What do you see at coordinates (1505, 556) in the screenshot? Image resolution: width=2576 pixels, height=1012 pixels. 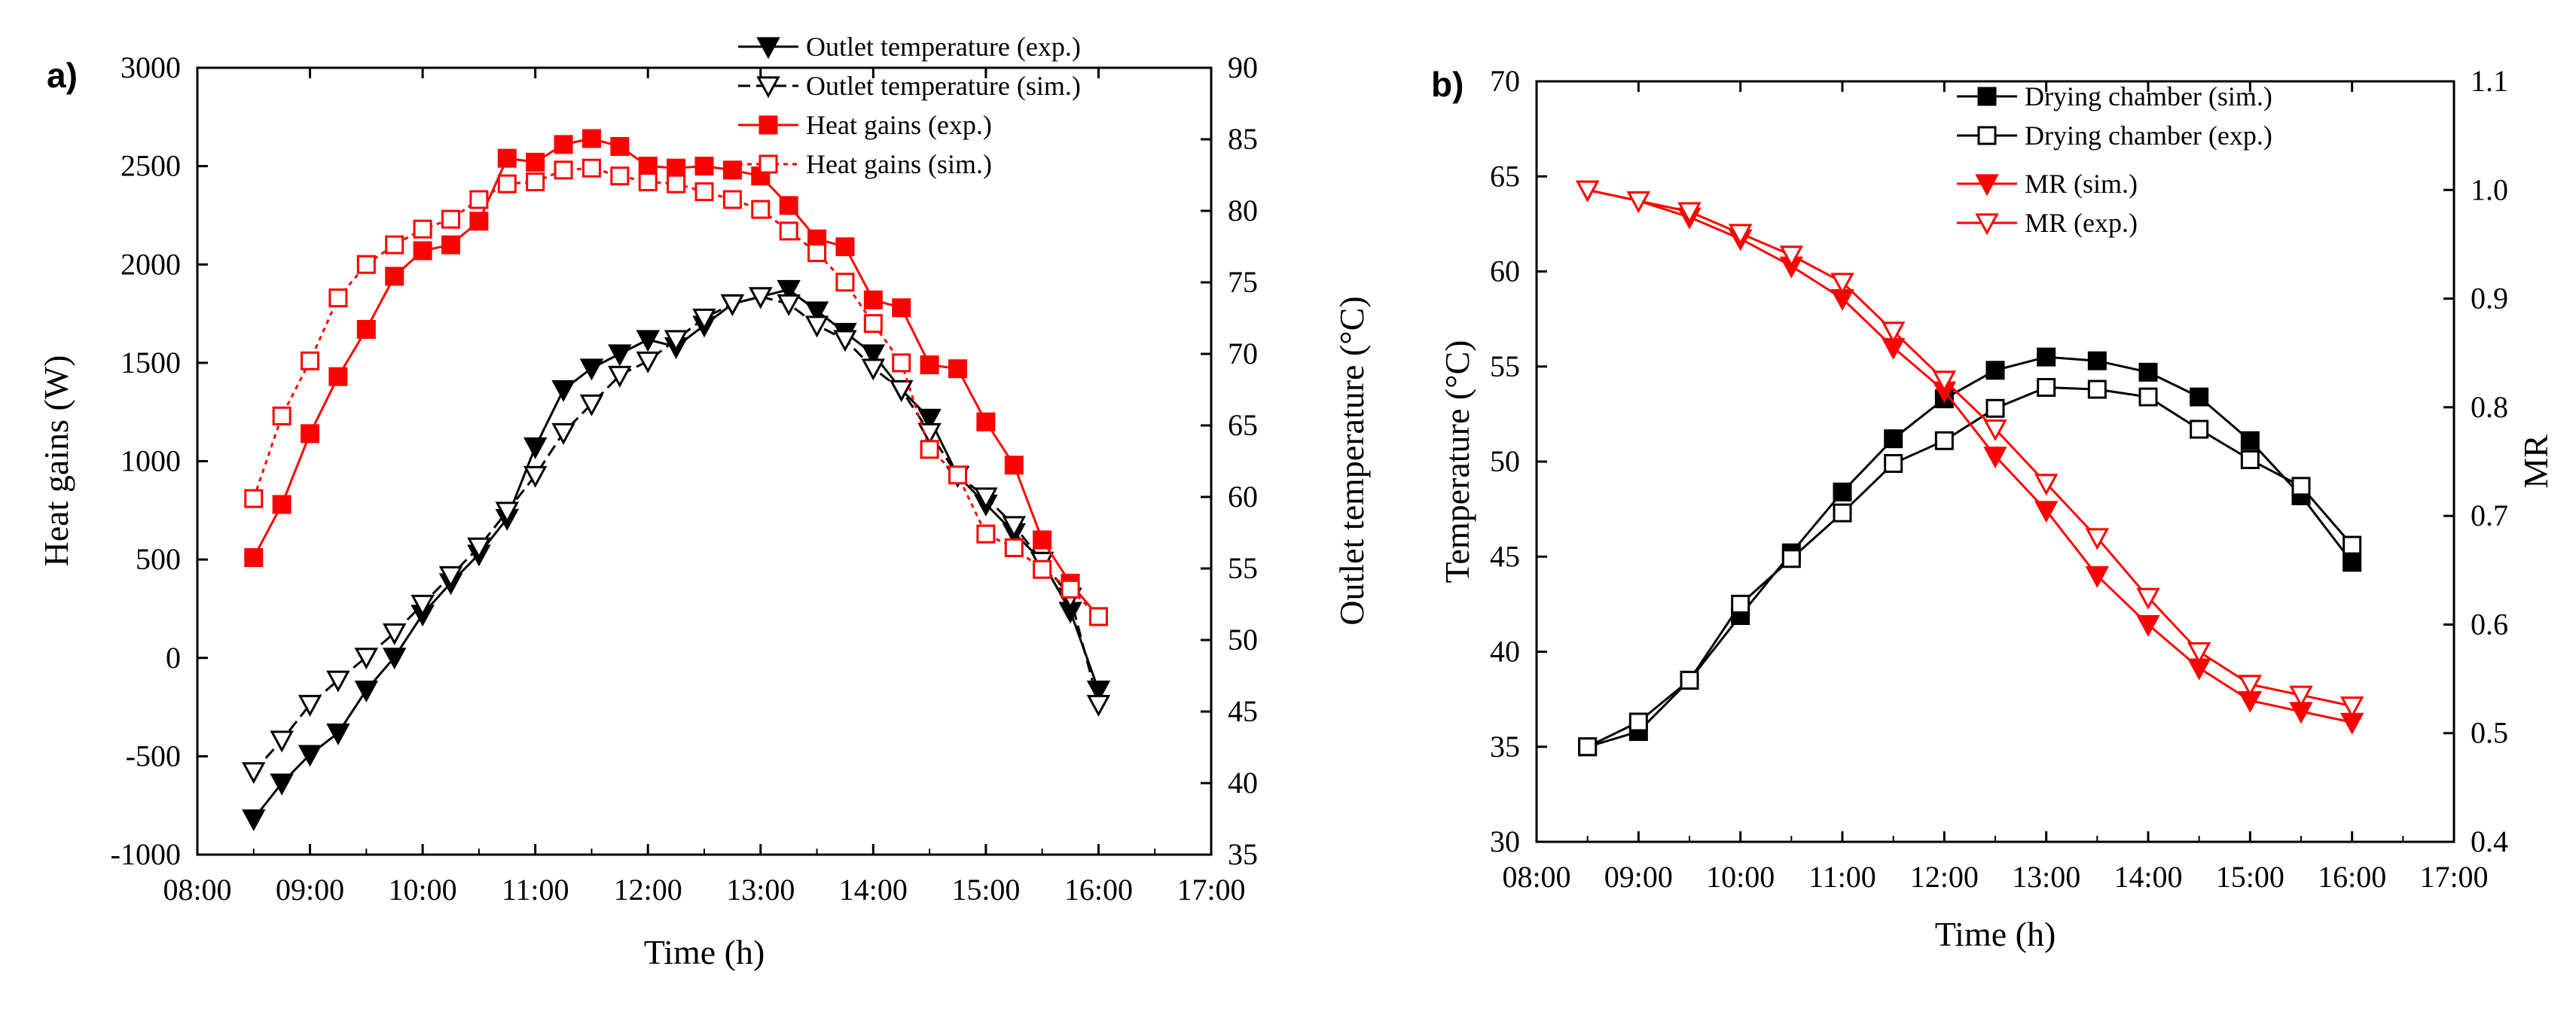 I see `left-y-tick-label: 45` at bounding box center [1505, 556].